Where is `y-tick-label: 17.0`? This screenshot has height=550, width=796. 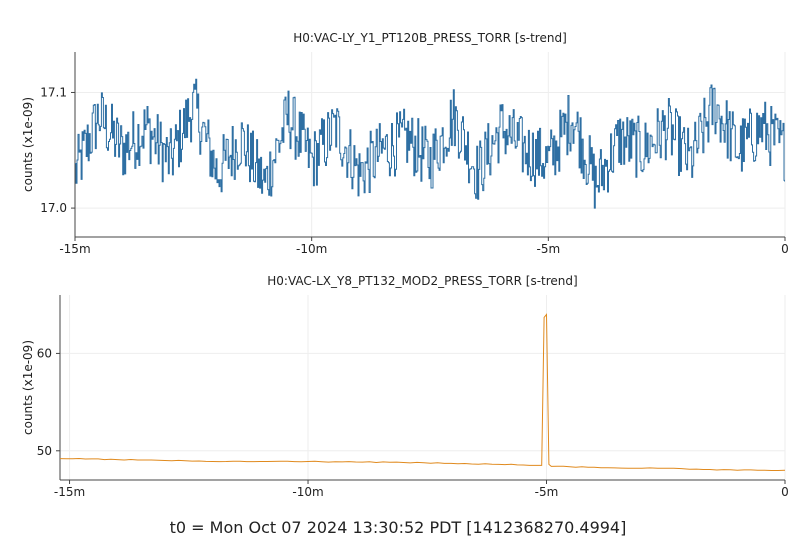
y-tick-label: 17.0 is located at coordinates (53, 208).